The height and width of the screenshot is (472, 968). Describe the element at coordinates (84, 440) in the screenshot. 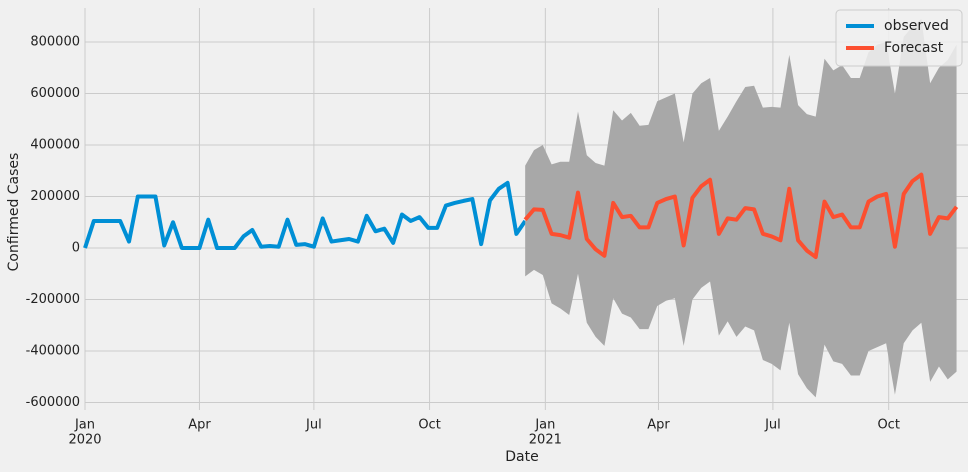

I see `x-tick-year: 2020` at that location.